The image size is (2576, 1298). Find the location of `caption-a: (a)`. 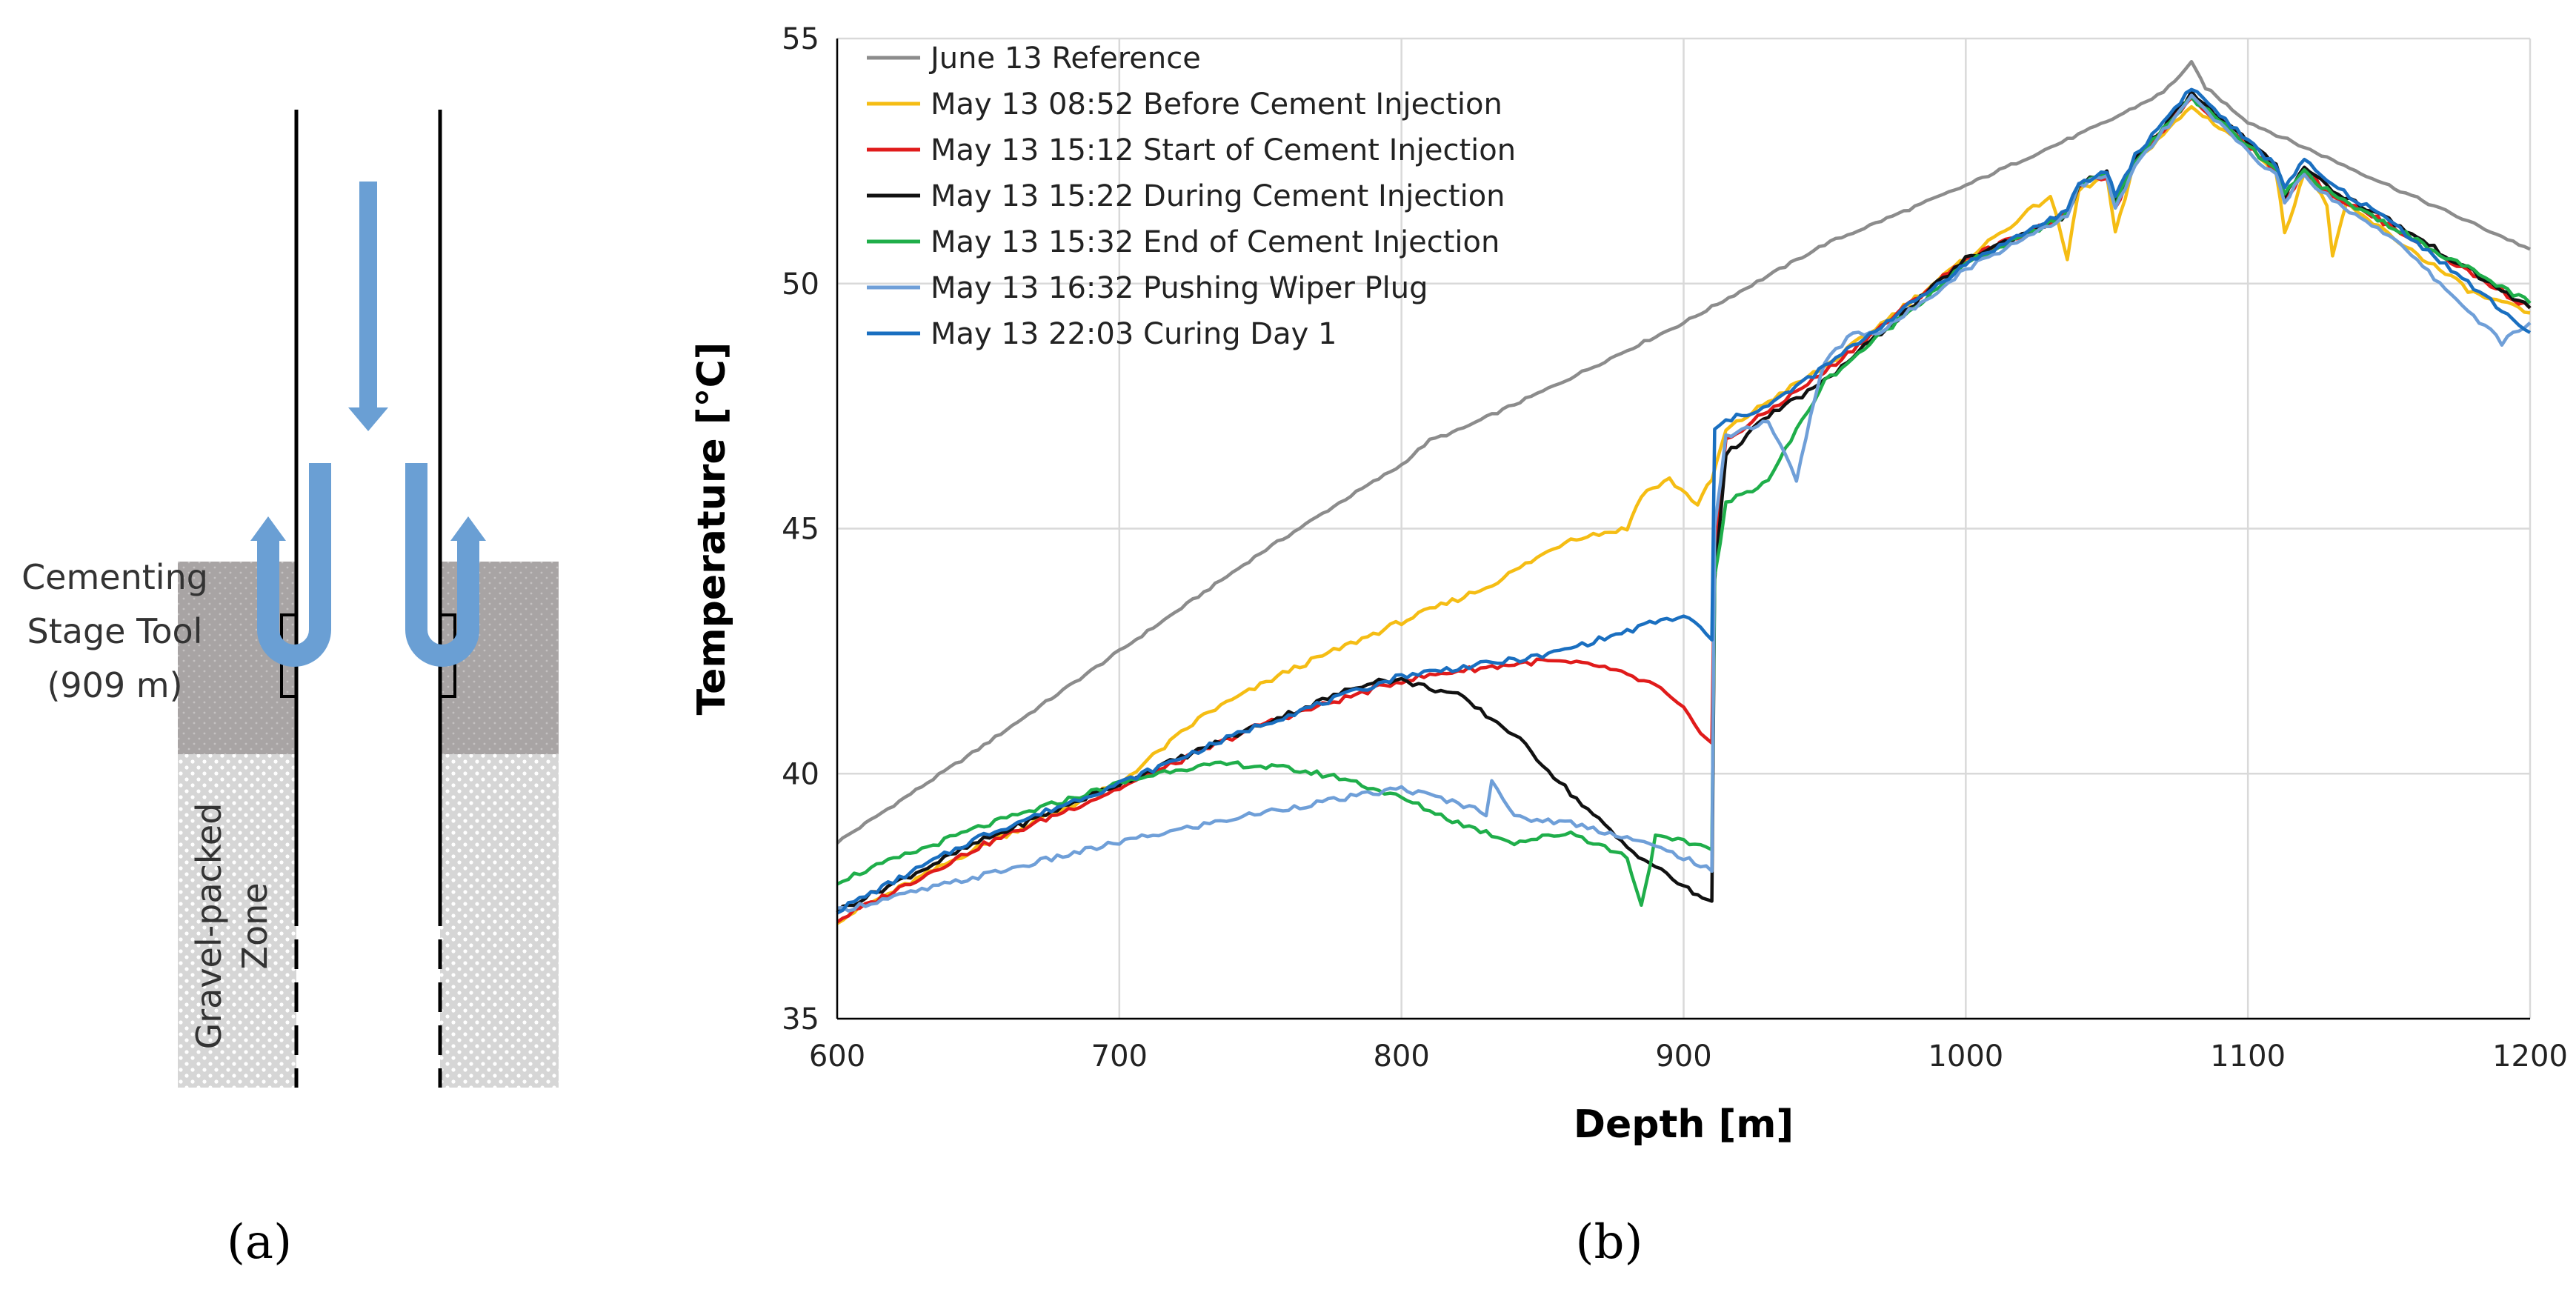

caption-a: (a) is located at coordinates (259, 1242).